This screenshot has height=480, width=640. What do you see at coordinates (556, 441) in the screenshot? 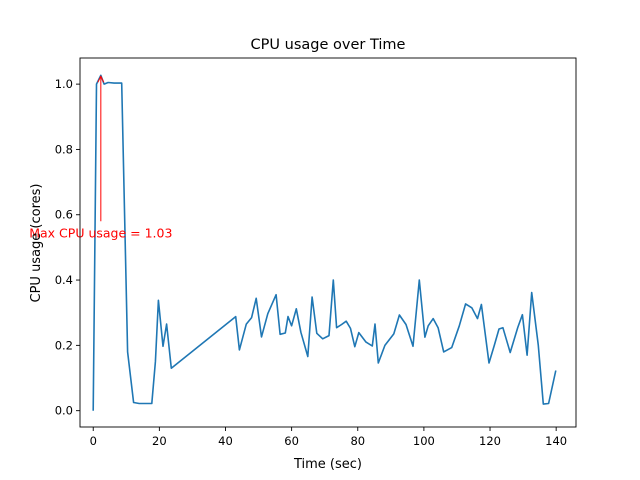
I see `x-tick-label: 140` at bounding box center [556, 441].